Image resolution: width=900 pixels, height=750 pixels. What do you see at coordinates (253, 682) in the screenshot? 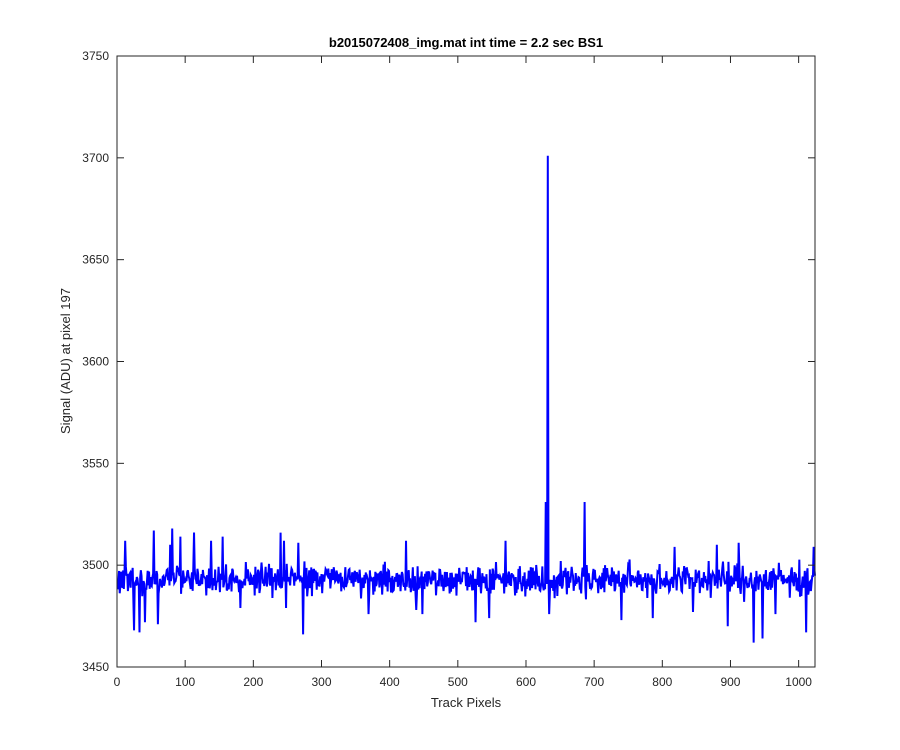
I see `x-tick-label: 200` at bounding box center [253, 682].